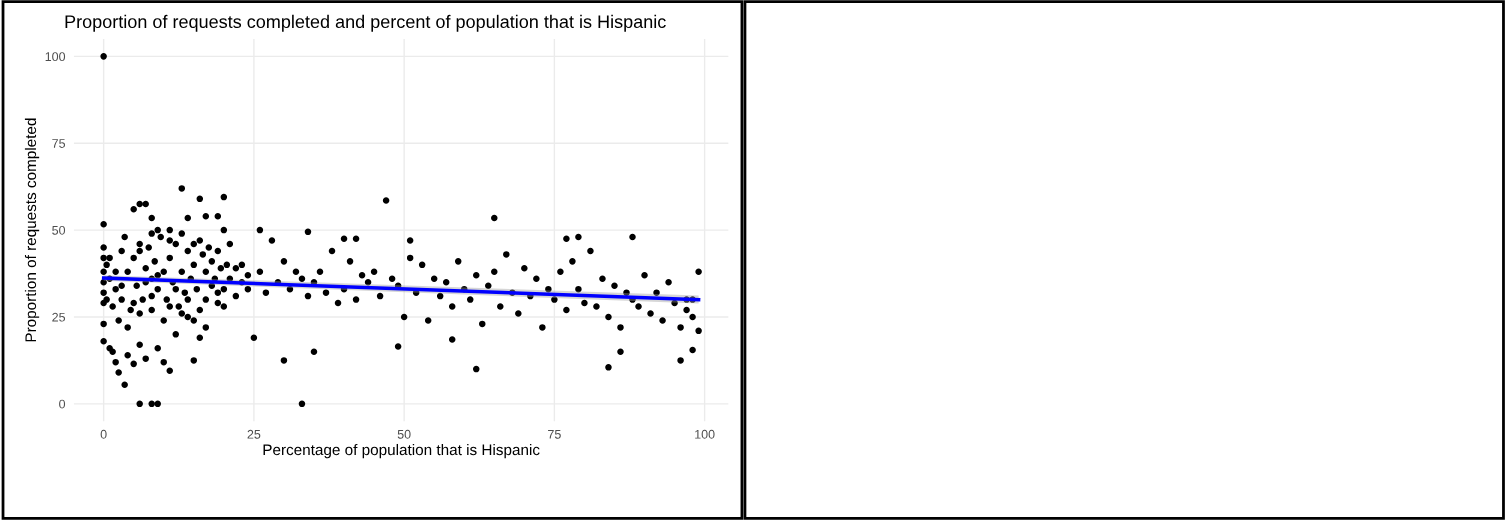 The height and width of the screenshot is (520, 1508). What do you see at coordinates (254, 434) in the screenshot?
I see `x-tick-label: 25` at bounding box center [254, 434].